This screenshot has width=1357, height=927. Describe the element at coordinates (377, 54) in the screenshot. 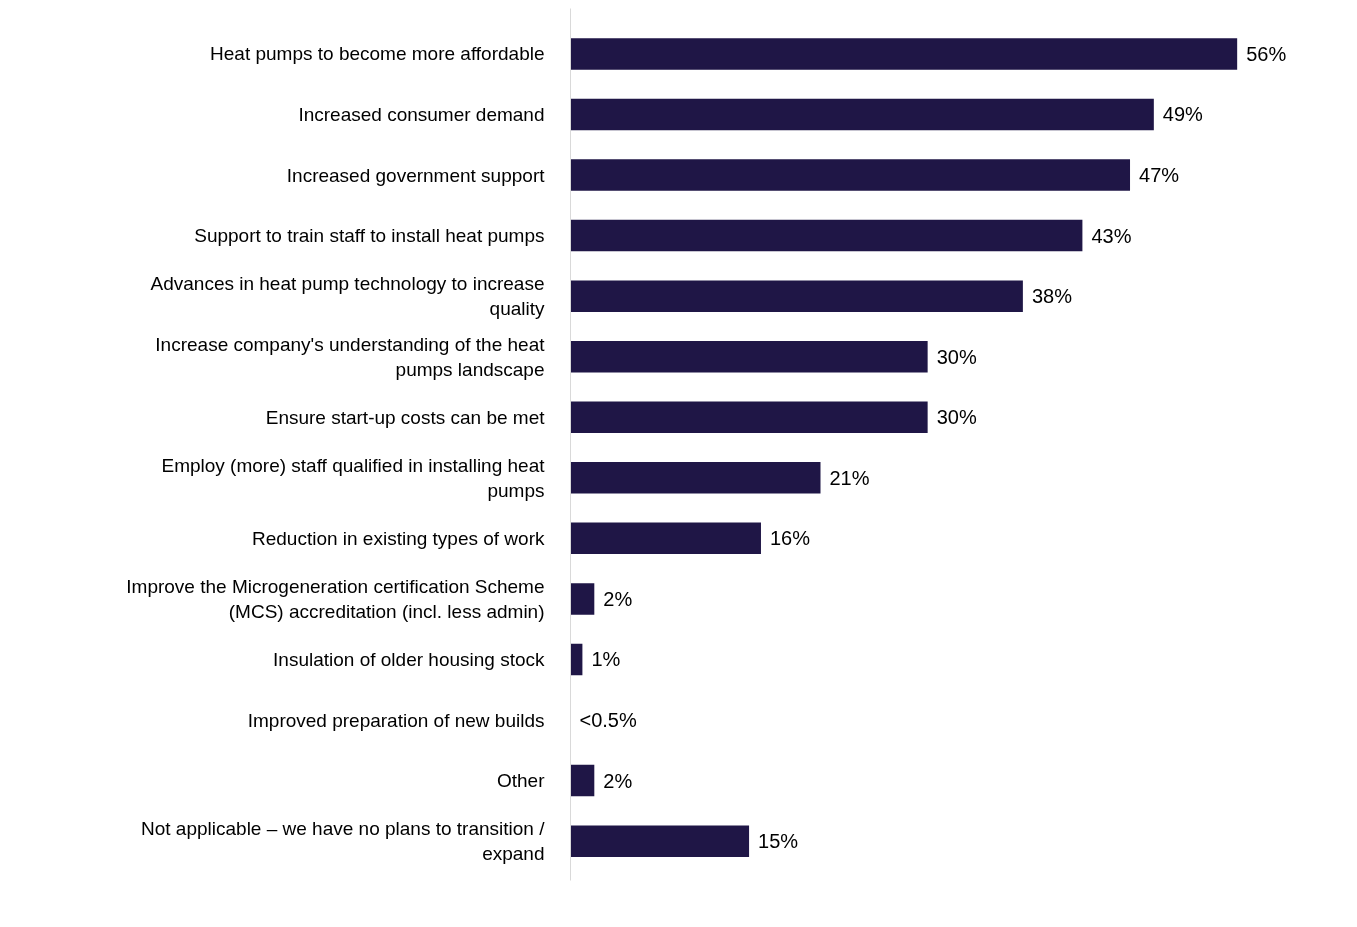

I see `y-tick-label: Heat pumps to become more affordable` at that location.